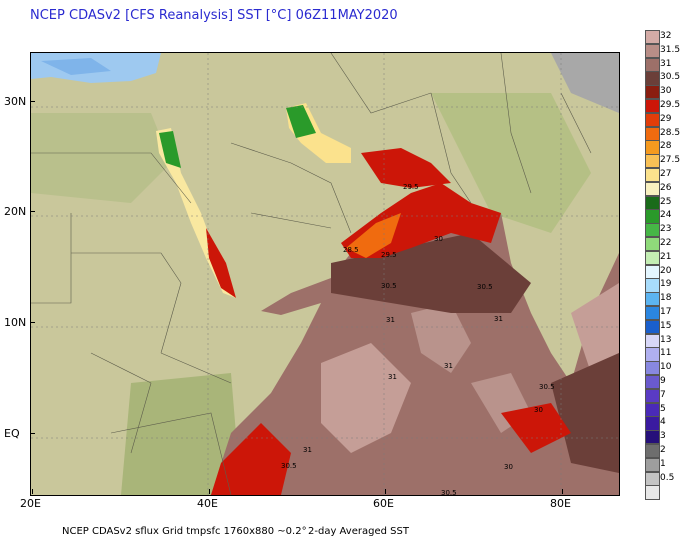  Describe the element at coordinates (15, 211) in the screenshot. I see `lat-label: 20N` at that location.